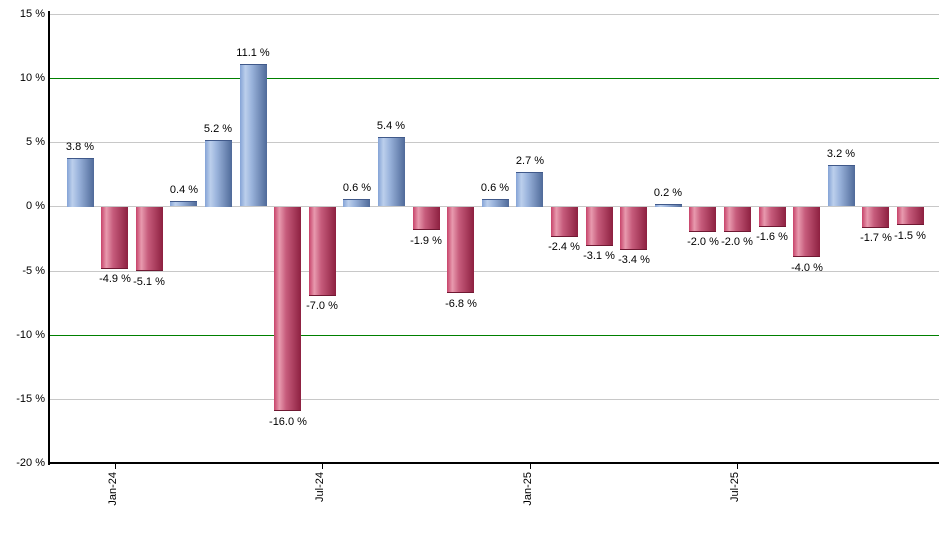 This screenshot has width=940, height=550. What do you see at coordinates (30, 335) in the screenshot?
I see `y-axis-tick-label: -10 %` at bounding box center [30, 335].